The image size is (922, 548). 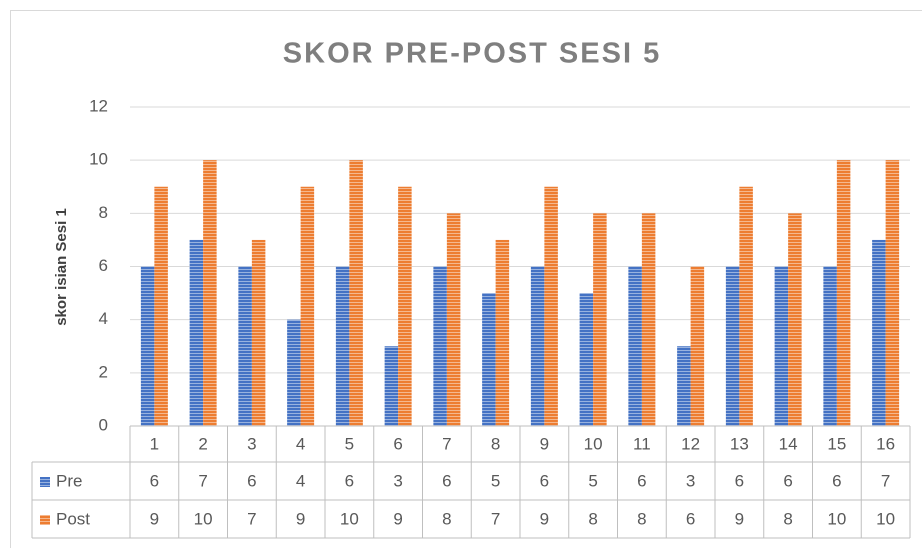 What do you see at coordinates (73, 518) in the screenshot?
I see `legend-label: Post` at bounding box center [73, 518].